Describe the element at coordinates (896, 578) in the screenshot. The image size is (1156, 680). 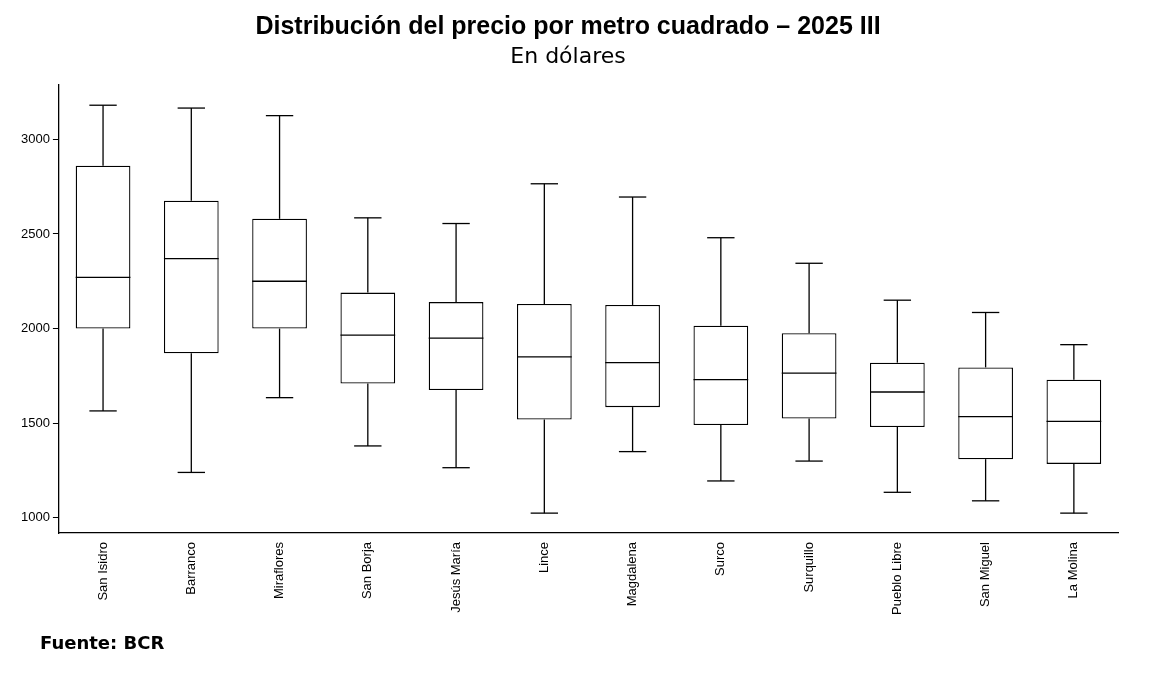
I see `x-tick-label: Pueblo Libre` at that location.